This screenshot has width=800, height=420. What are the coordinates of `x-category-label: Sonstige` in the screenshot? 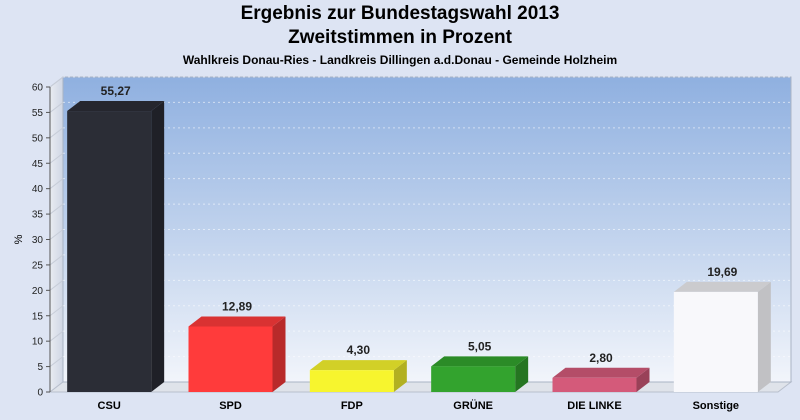 It's located at (716, 406).